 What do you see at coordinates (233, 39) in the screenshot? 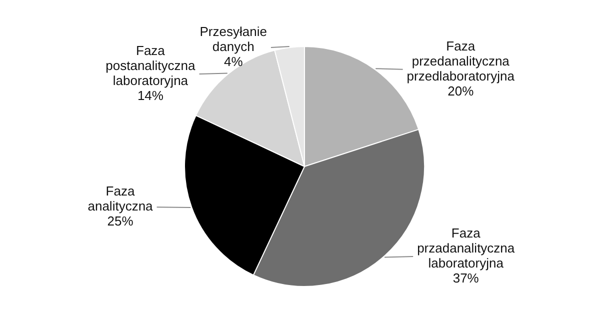
I see `slice-label: Przesyłanie danych` at bounding box center [233, 39].